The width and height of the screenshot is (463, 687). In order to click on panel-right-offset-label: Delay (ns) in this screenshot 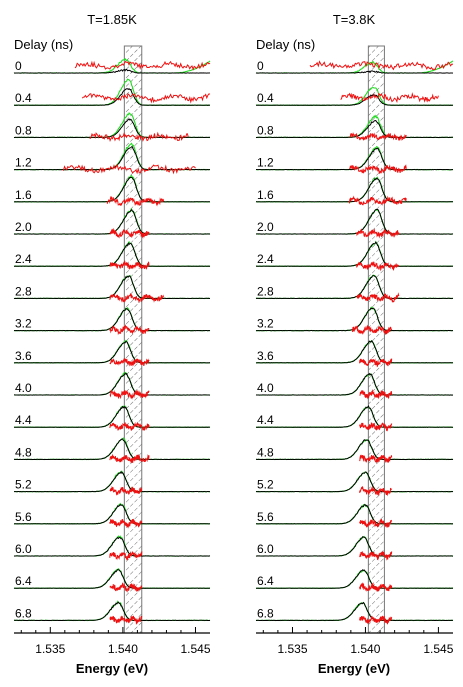, I will do `click(285, 44)`.